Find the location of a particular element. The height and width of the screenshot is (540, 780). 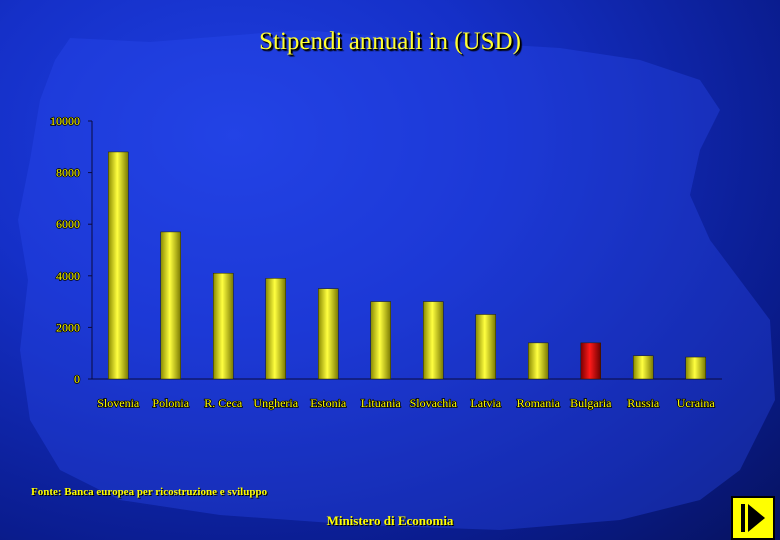

bar-russia is located at coordinates (643, 367).